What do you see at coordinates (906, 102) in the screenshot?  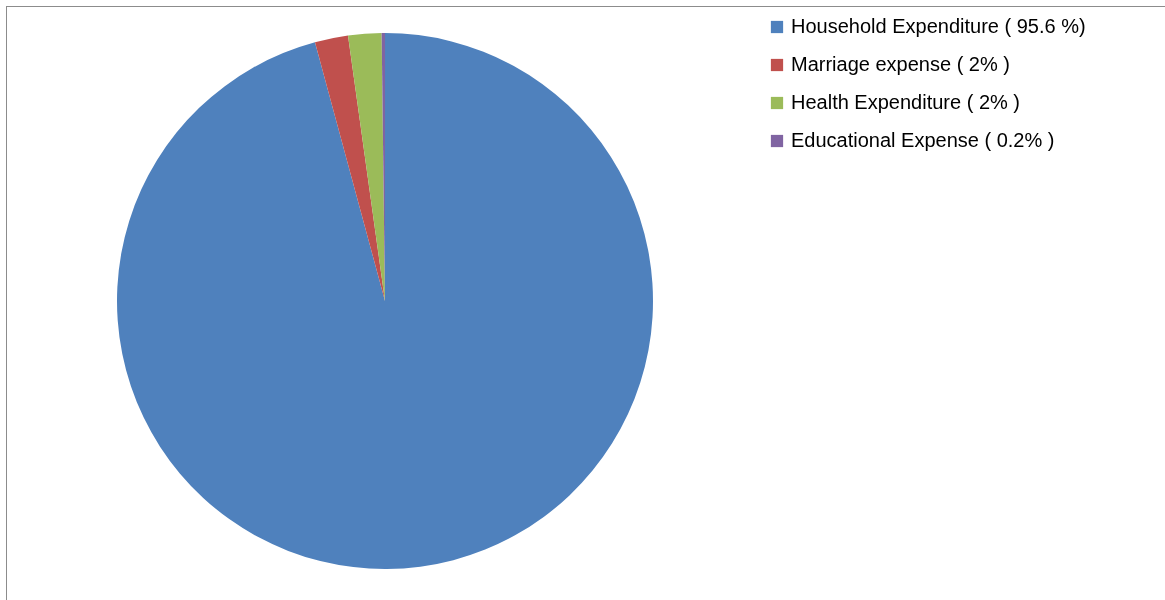 I see `legend-label: Health Expenditure ( 2% )` at bounding box center [906, 102].